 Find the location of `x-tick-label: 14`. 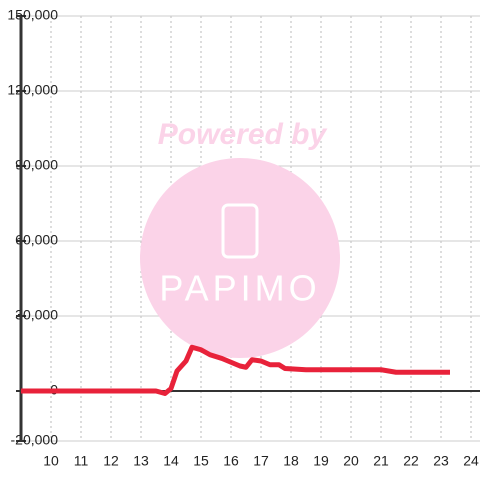

x-tick-label: 14 is located at coordinates (171, 461).